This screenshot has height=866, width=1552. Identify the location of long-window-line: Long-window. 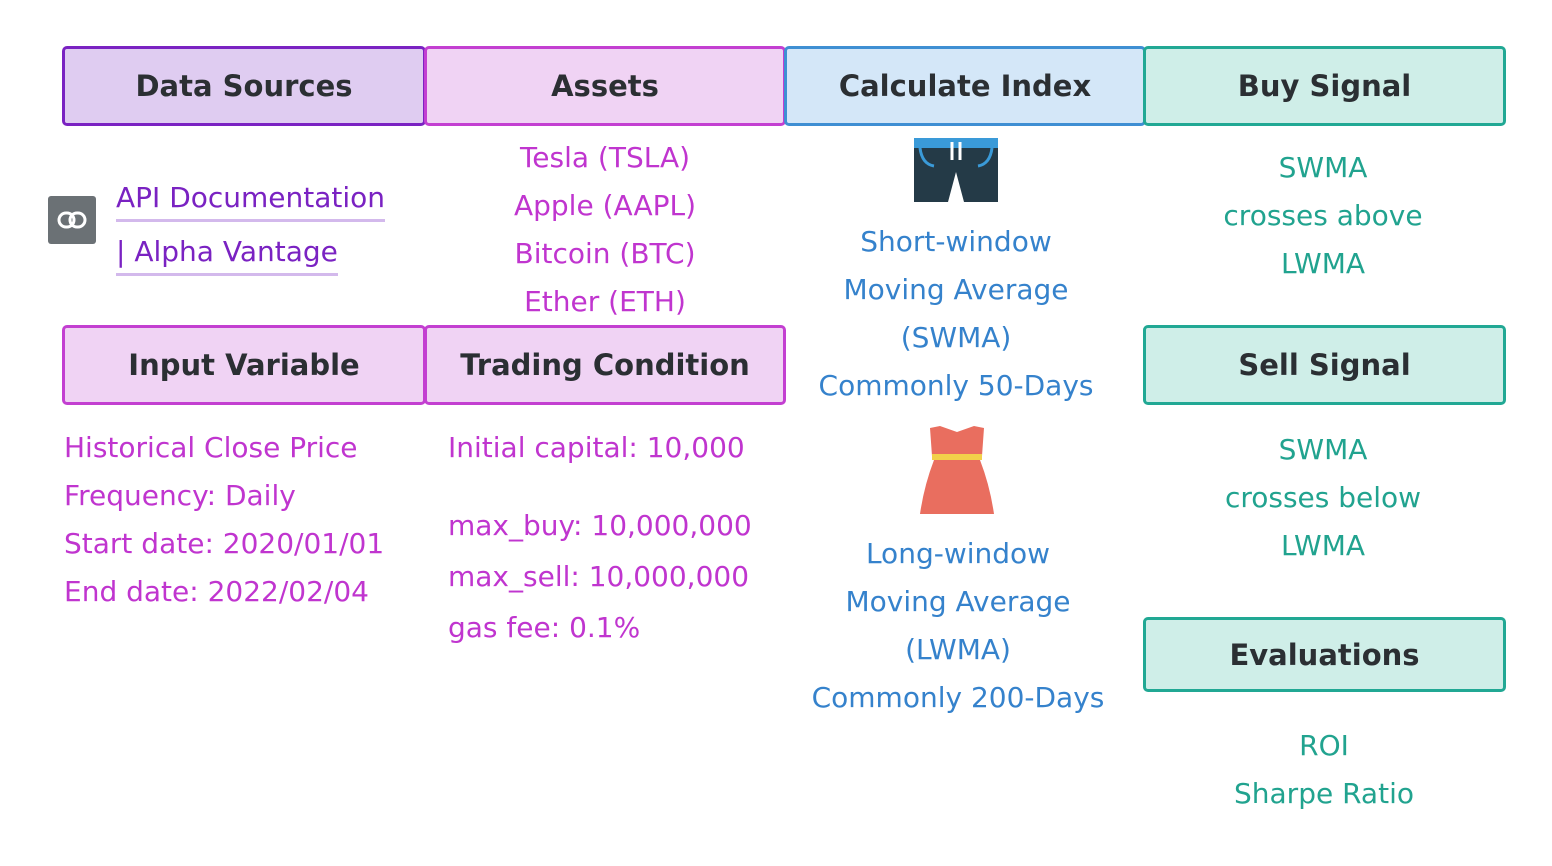
(958, 553).